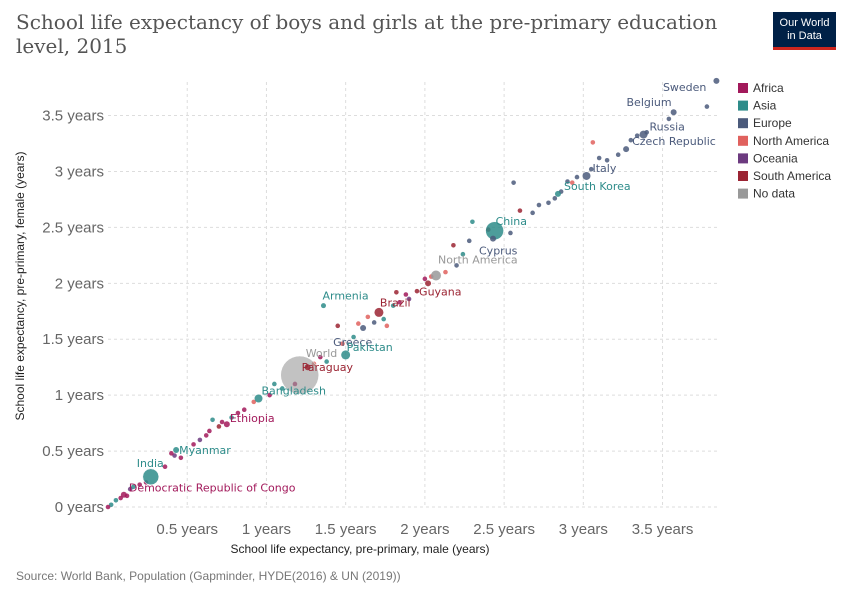 This screenshot has width=850, height=600. What do you see at coordinates (511, 221) in the screenshot?
I see `point-label: China` at bounding box center [511, 221].